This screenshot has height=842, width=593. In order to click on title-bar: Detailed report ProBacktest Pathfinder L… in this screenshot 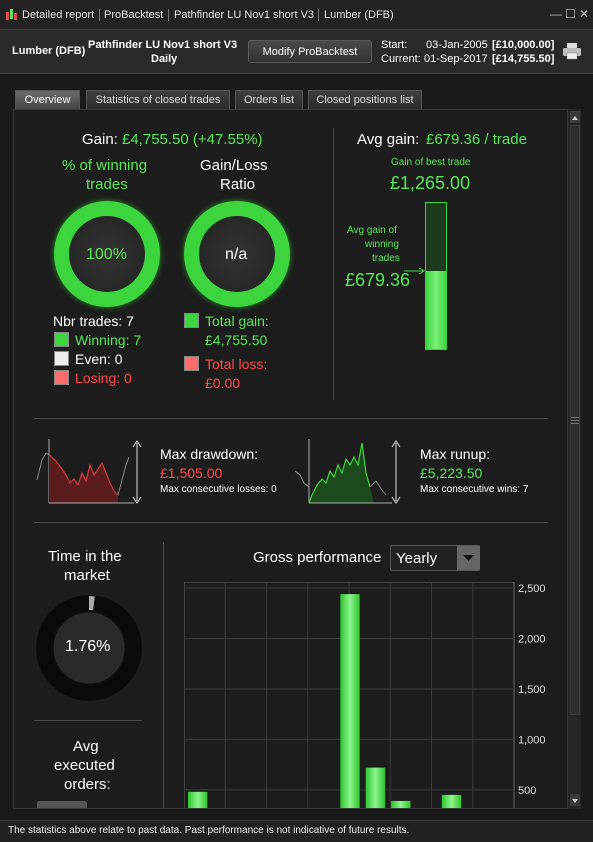, I will do `click(296, 15)`.